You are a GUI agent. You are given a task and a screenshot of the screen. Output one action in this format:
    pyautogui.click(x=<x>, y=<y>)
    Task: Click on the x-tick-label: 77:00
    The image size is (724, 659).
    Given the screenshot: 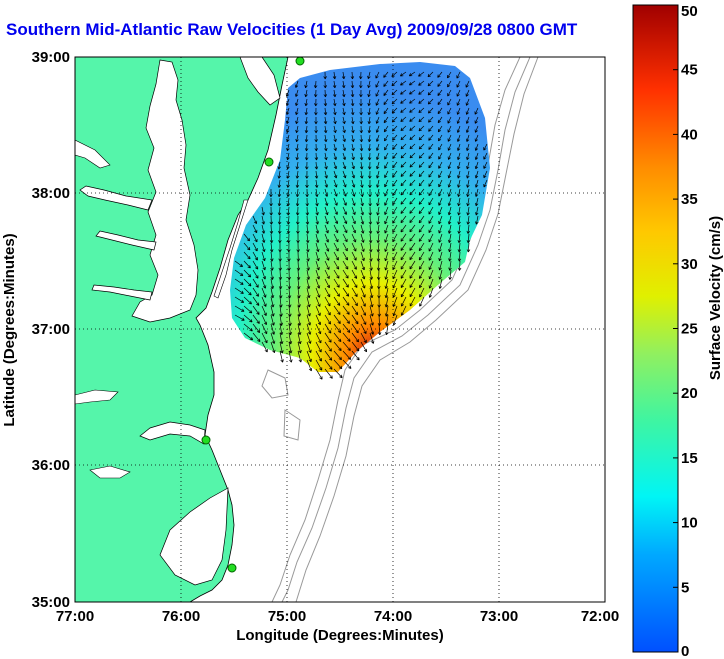 What is the action you would take?
    pyautogui.click(x=75, y=616)
    